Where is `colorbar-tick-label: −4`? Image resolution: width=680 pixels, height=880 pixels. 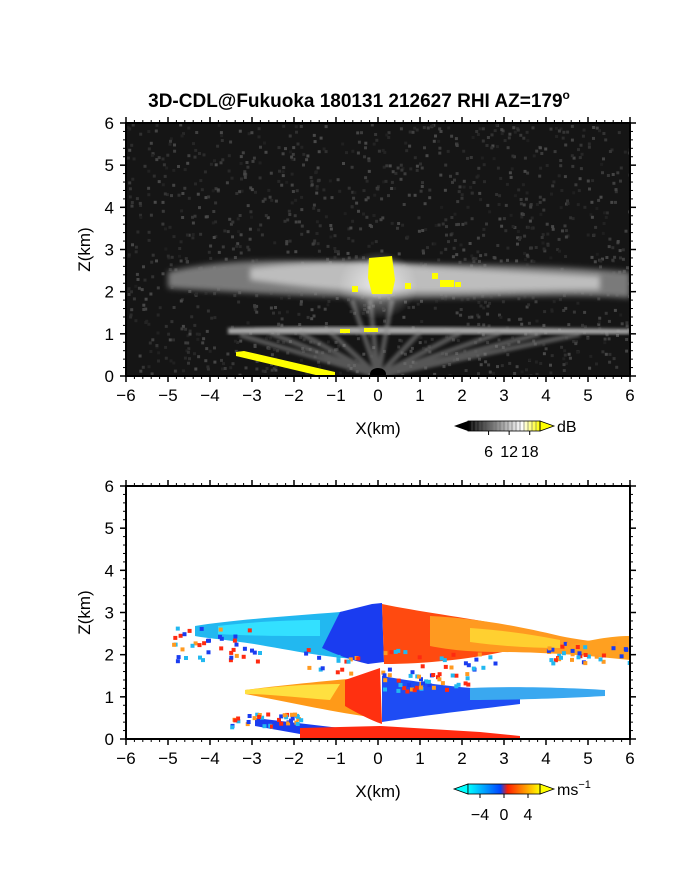 colorbar-tick-label: −4 is located at coordinates (480, 815).